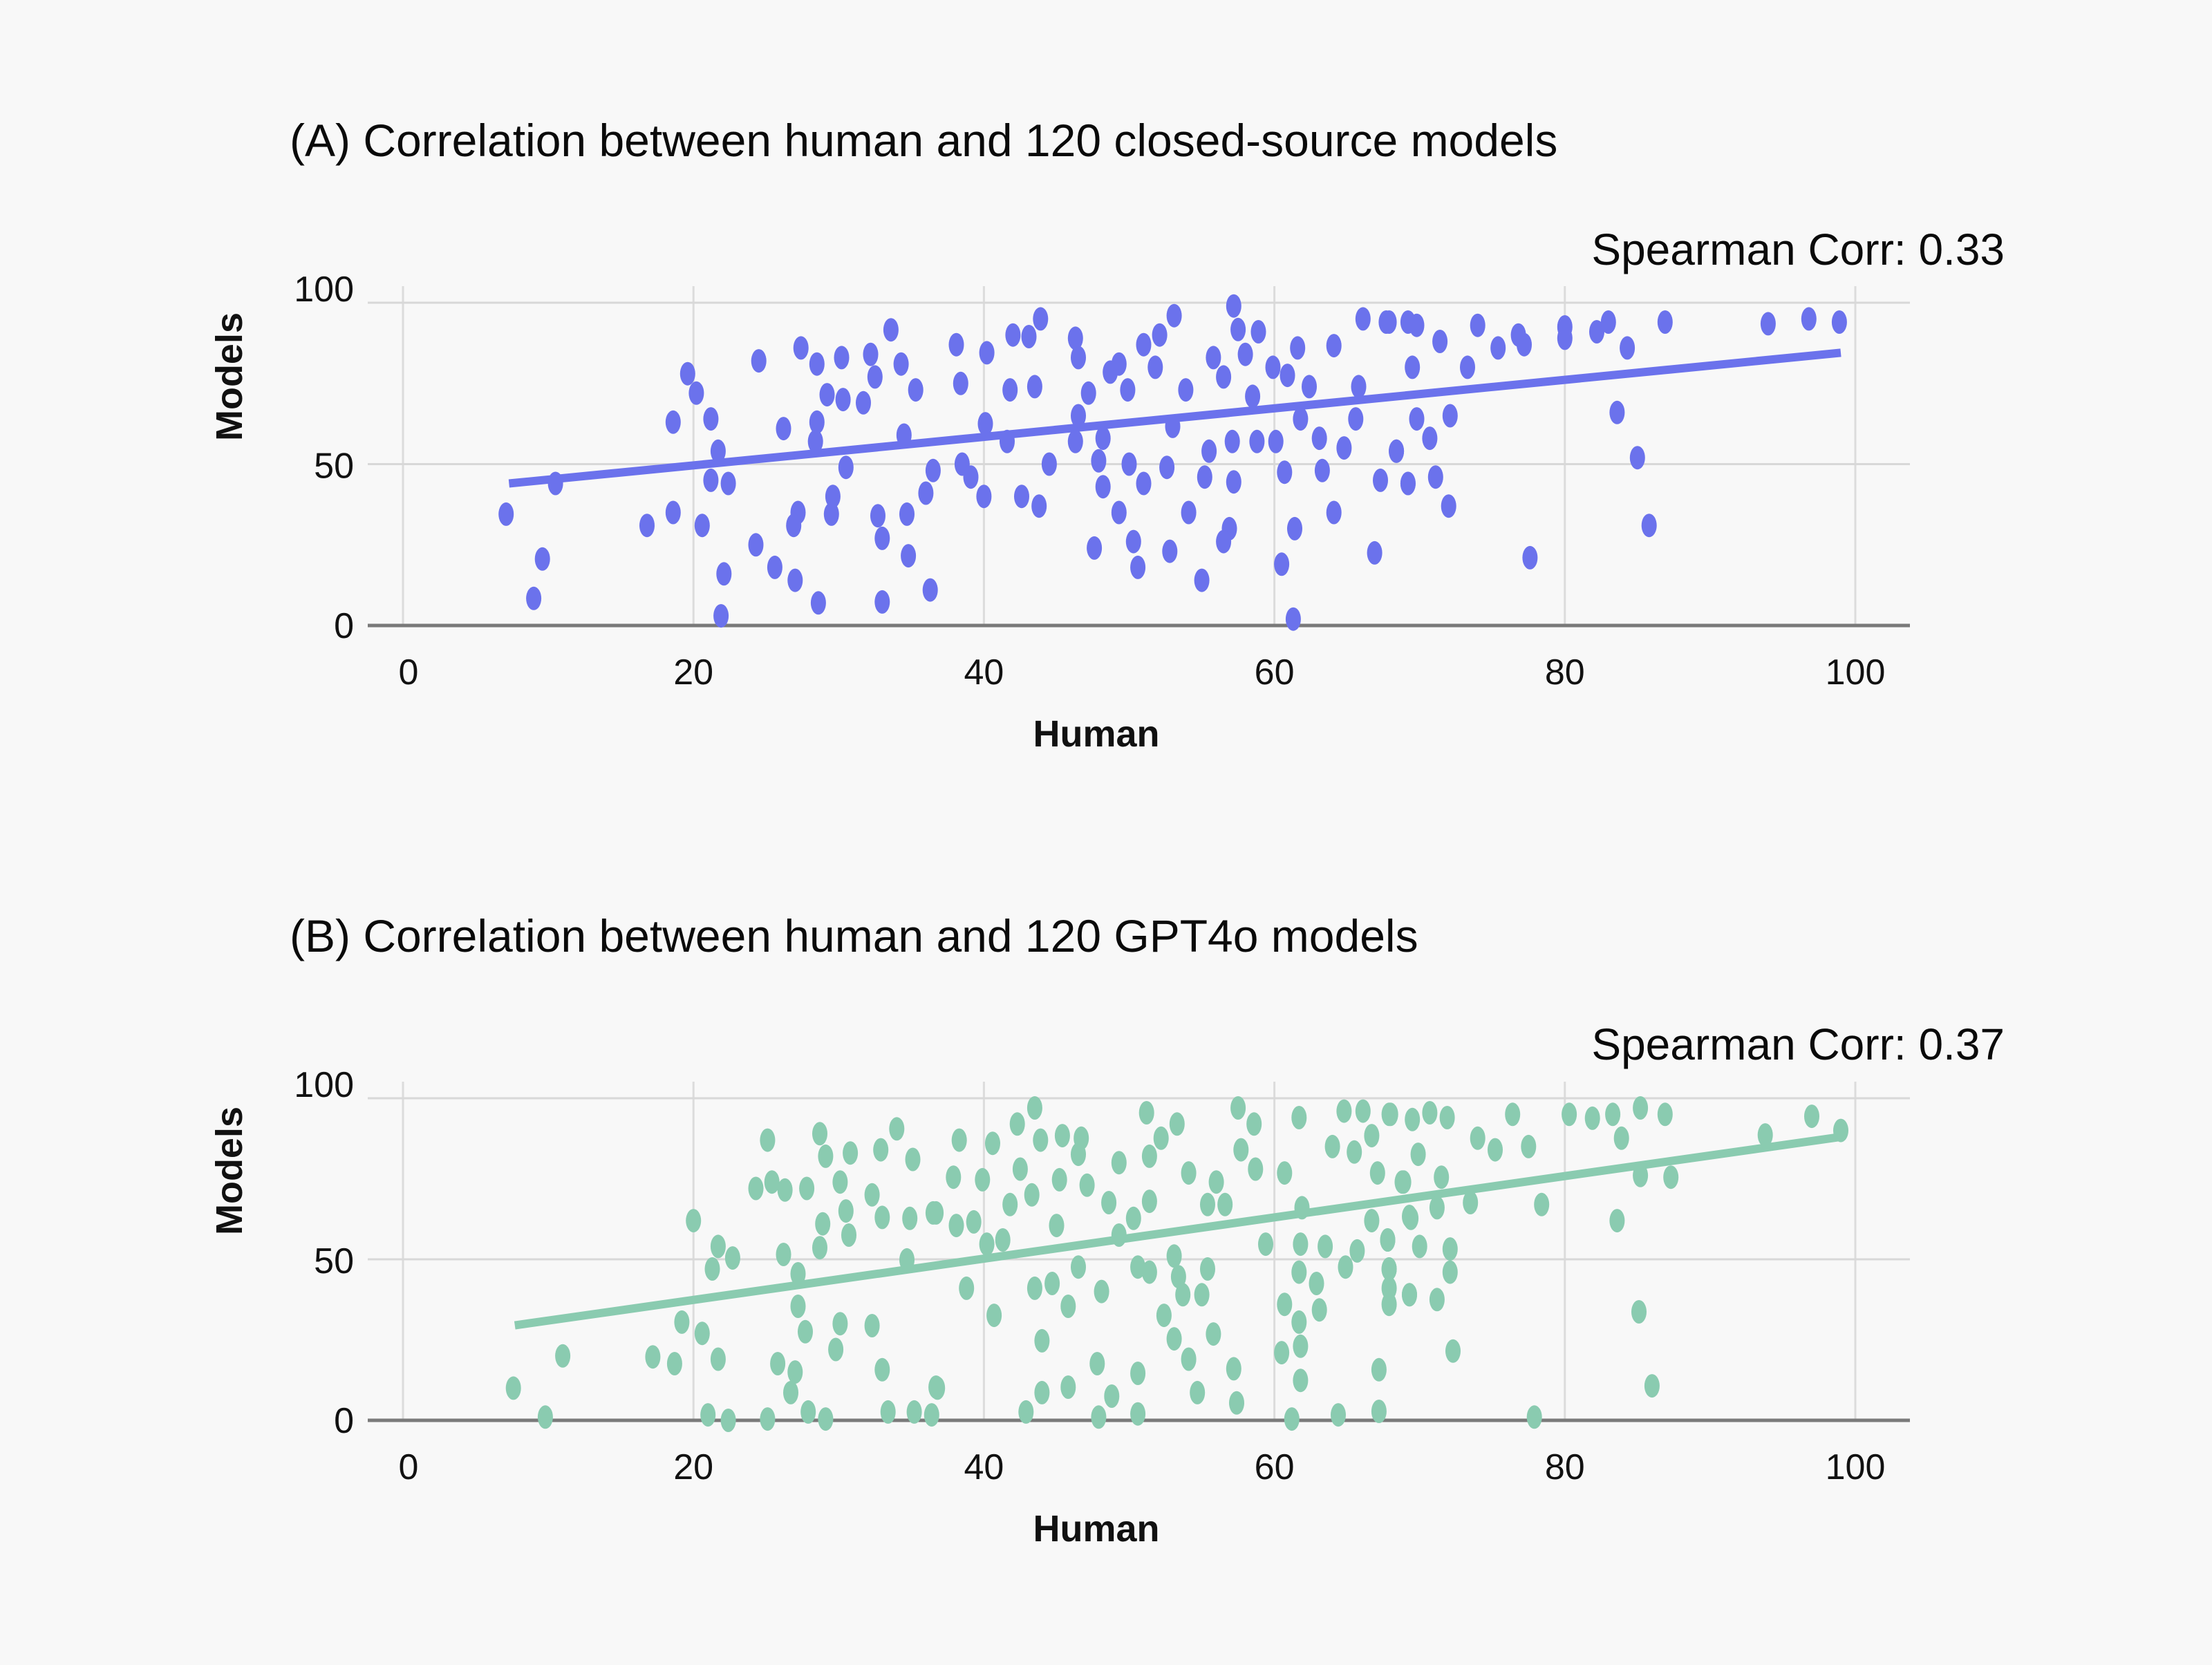 This screenshot has height=1665, width=2212. I want to click on panel-a-y-axis-label: Models, so click(229, 377).